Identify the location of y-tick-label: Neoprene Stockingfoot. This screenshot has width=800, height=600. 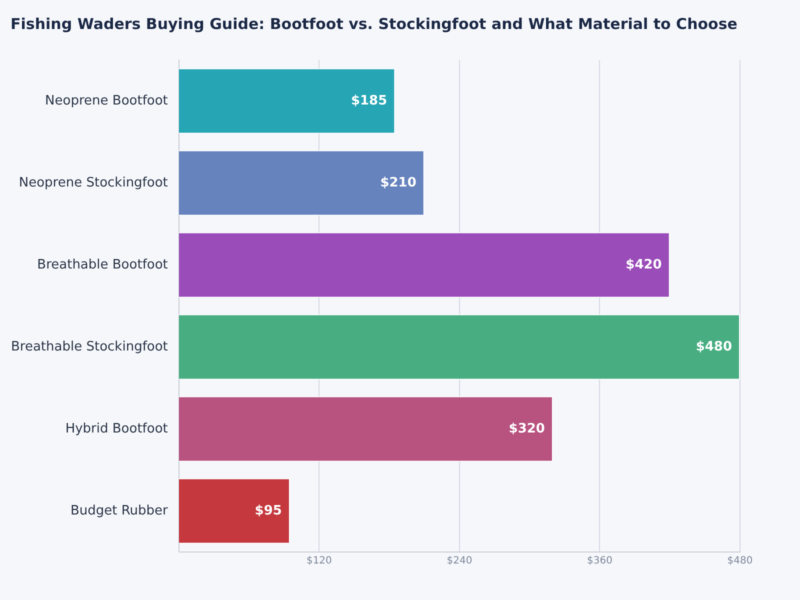
(93, 182).